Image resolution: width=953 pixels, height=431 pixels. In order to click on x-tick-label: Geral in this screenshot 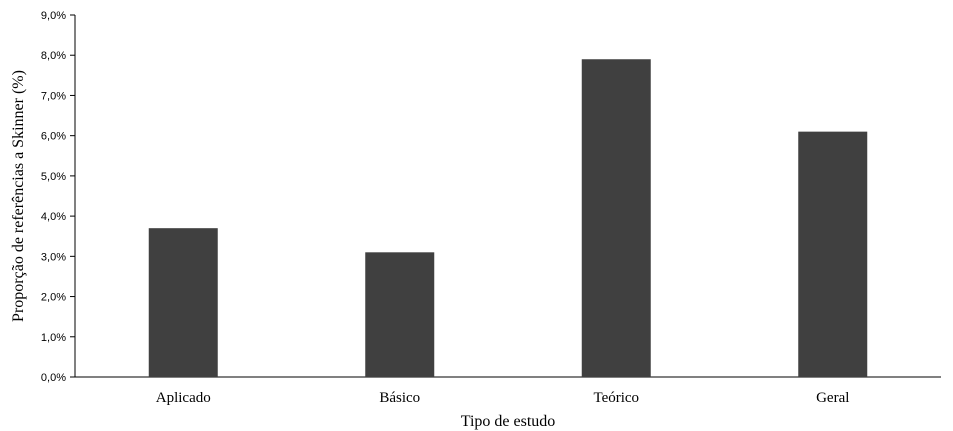, I will do `click(832, 398)`.